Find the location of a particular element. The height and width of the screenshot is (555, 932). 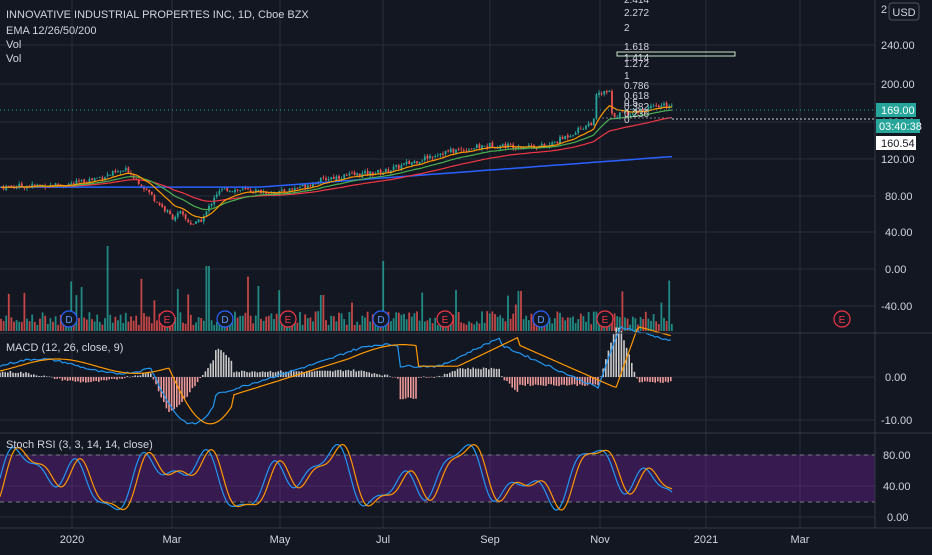

event-label: D is located at coordinates (380, 320).